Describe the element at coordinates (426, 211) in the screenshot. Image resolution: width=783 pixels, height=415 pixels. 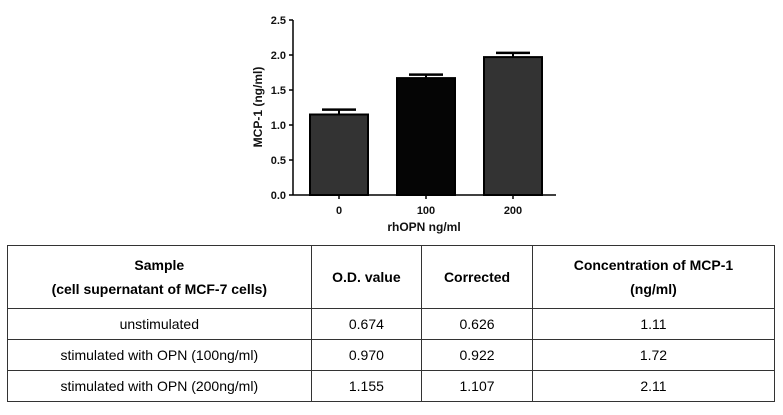
I see `x-tick-label: 100` at that location.